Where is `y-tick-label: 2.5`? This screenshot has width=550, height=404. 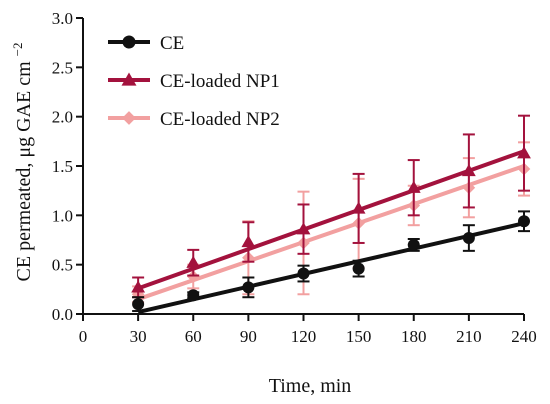 y-tick-label: 2.5 is located at coordinates (62, 67).